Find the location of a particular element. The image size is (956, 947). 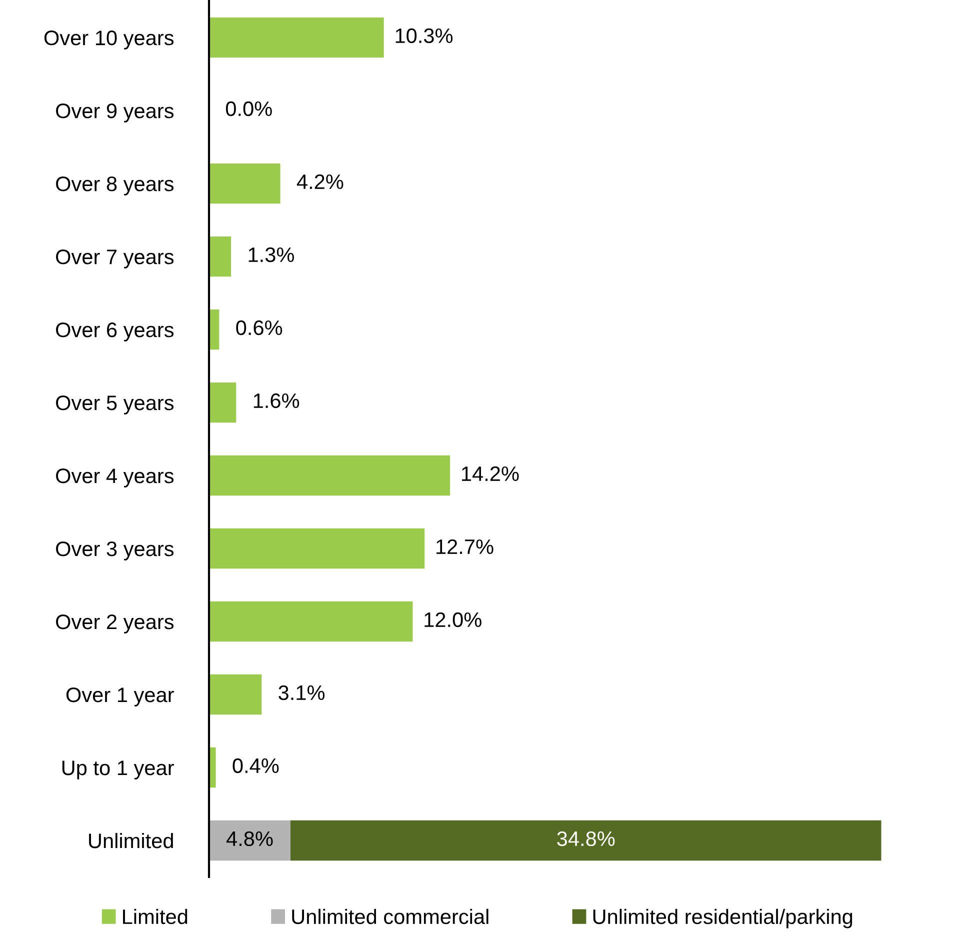

data-label: 12.0% is located at coordinates (453, 620).